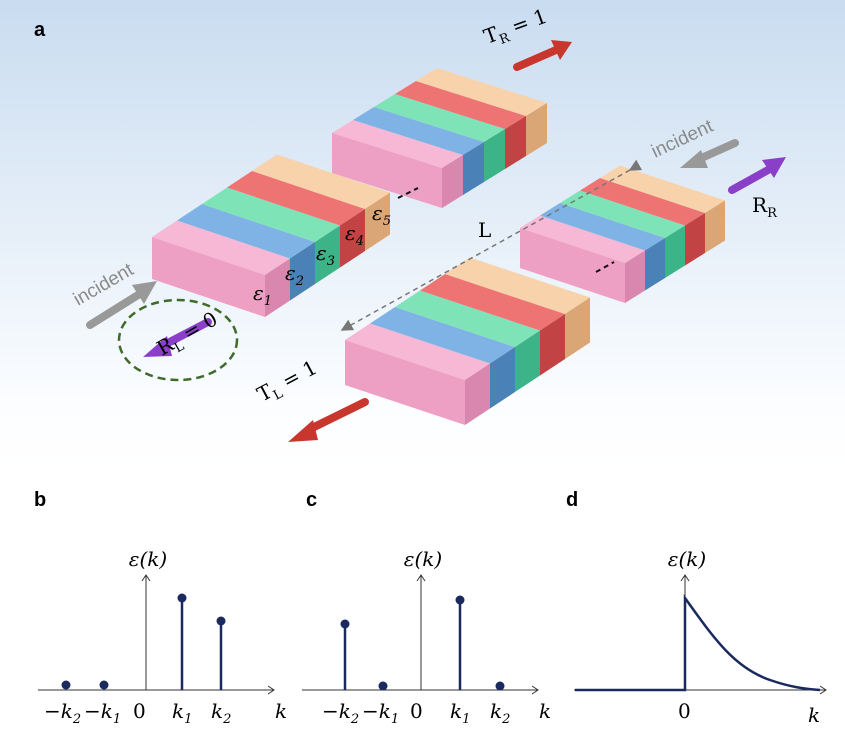 Image resolution: width=845 pixels, height=740 pixels. Describe the element at coordinates (311, 500) in the screenshot. I see `panel-label: c` at that location.